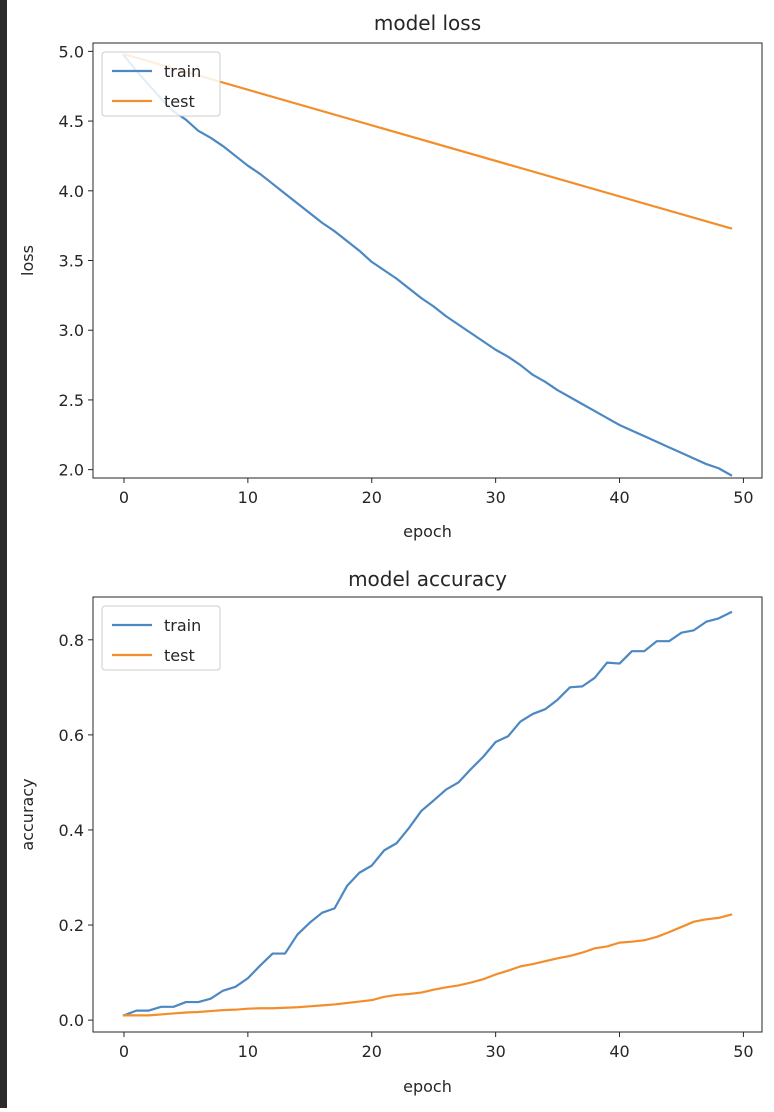 This screenshot has width=774, height=1112. What do you see at coordinates (27, 814) in the screenshot?
I see `y-axis-label: accuracy` at bounding box center [27, 814].